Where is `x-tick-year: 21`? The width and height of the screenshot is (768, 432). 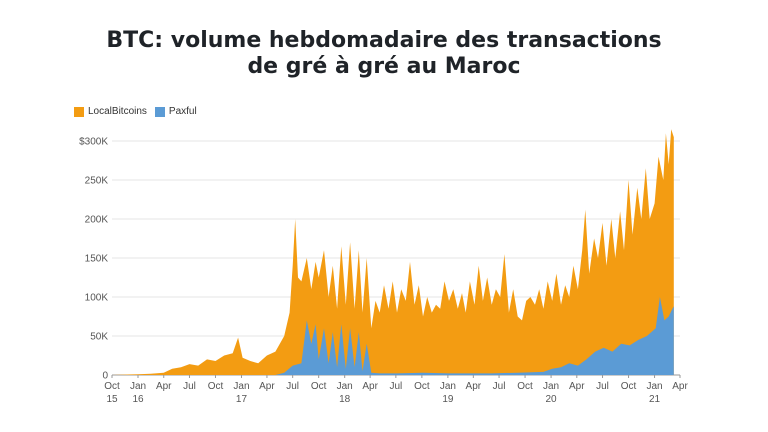
x-tick-year: 21 is located at coordinates (655, 399).